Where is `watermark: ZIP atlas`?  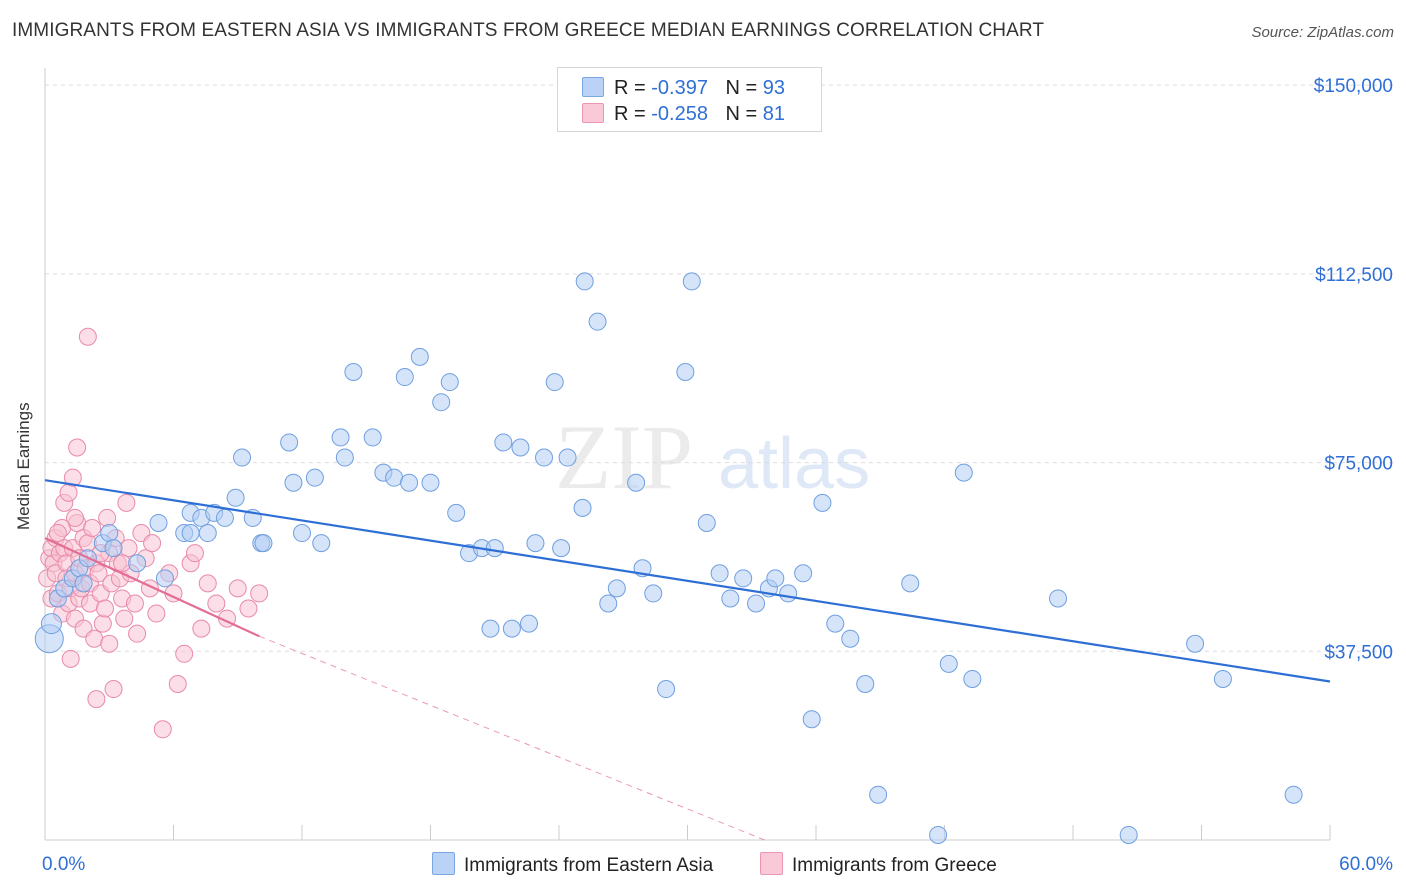 watermark: ZIP atlas is located at coordinates (712, 457).